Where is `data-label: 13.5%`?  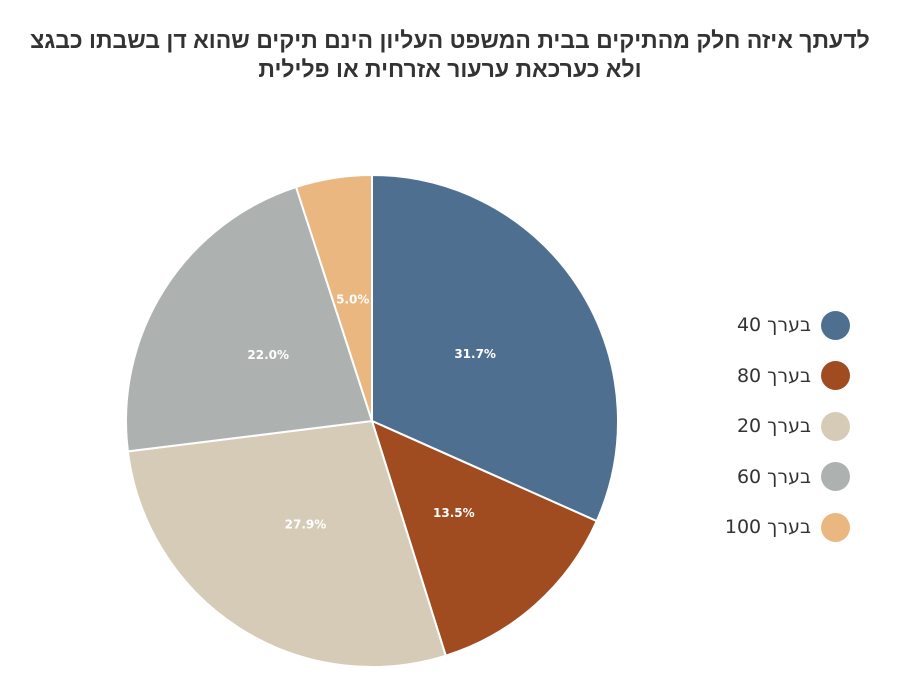
data-label: 13.5% is located at coordinates (454, 513).